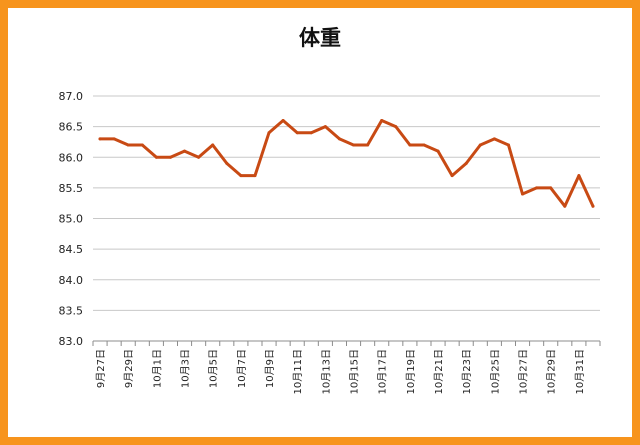 The image size is (640, 445). Describe the element at coordinates (71, 188) in the screenshot. I see `y-tick-label: 85.5` at that location.